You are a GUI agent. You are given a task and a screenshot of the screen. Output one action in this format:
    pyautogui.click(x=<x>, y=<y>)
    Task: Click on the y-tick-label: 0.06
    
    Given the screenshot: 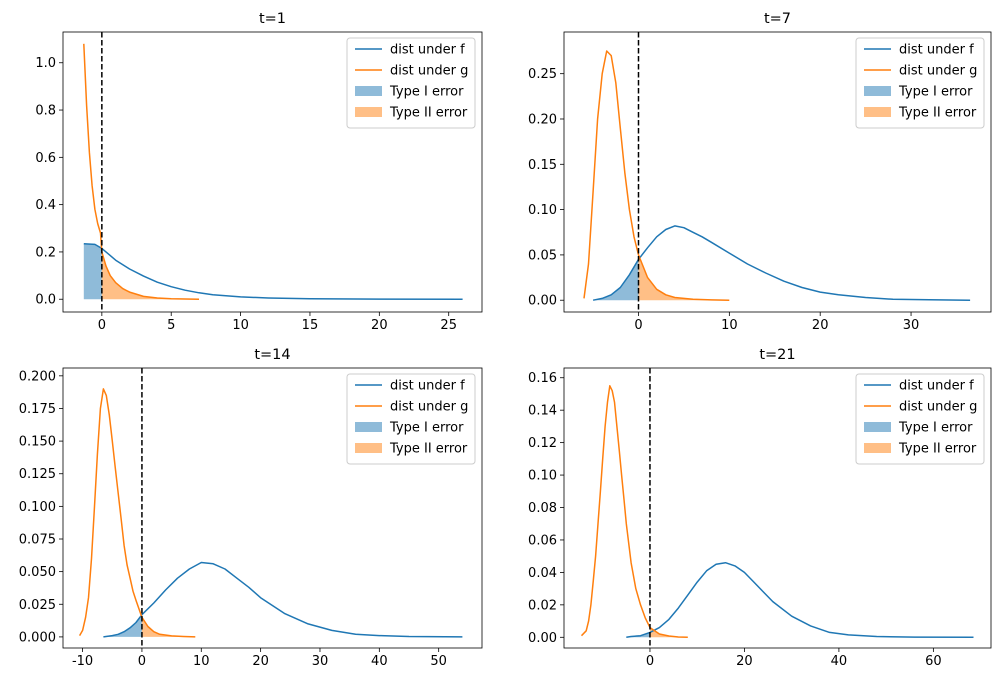 What is the action you would take?
    pyautogui.click(x=542, y=540)
    